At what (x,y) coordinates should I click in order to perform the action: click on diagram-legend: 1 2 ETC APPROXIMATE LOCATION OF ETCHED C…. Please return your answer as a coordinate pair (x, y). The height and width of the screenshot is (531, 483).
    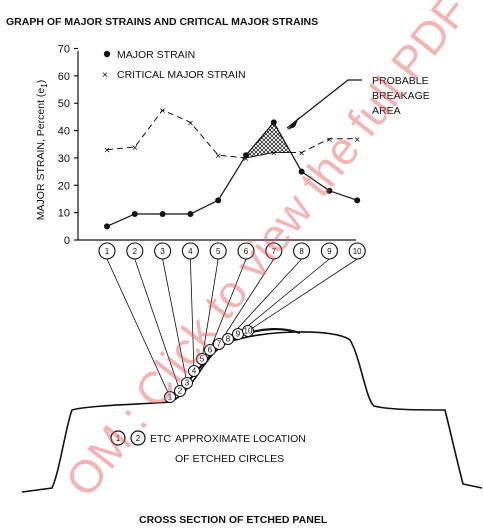
    Looking at the image, I should click on (208, 447).